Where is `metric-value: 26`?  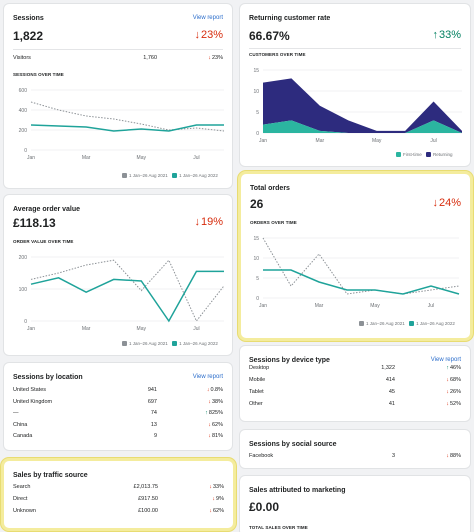 metric-value: 26 is located at coordinates (257, 204).